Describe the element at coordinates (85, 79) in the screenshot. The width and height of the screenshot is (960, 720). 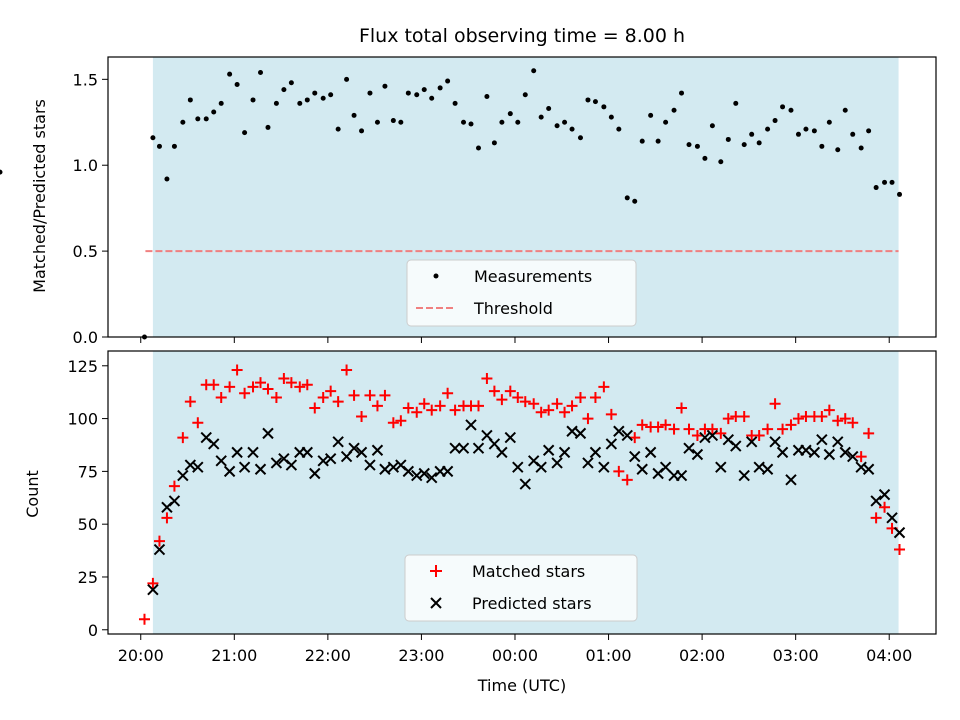
I see `top-y-tick-label: 1.5` at that location.